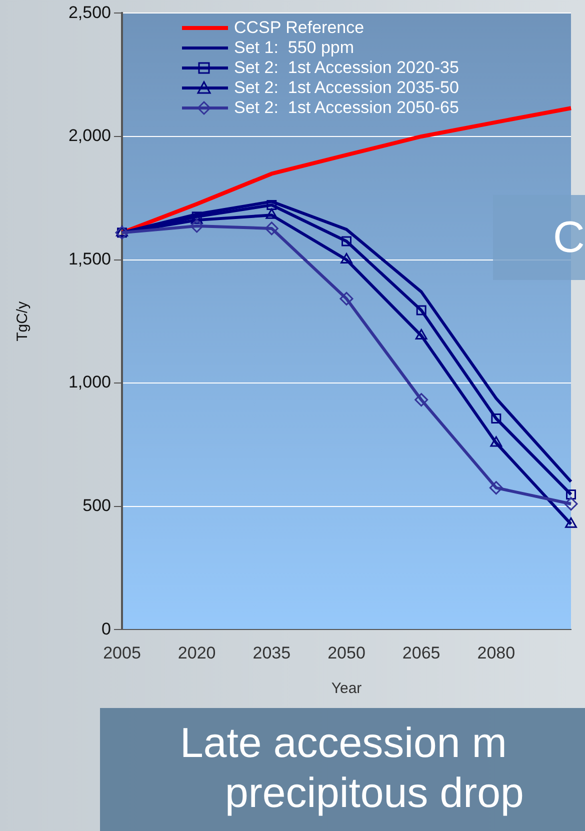 This screenshot has width=585, height=831. Describe the element at coordinates (344, 743) in the screenshot. I see `text: Late accession m` at that location.